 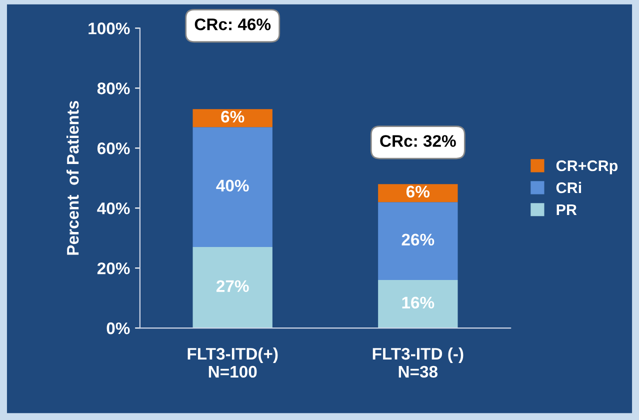 I want to click on data-label: 26%, so click(x=418, y=240).